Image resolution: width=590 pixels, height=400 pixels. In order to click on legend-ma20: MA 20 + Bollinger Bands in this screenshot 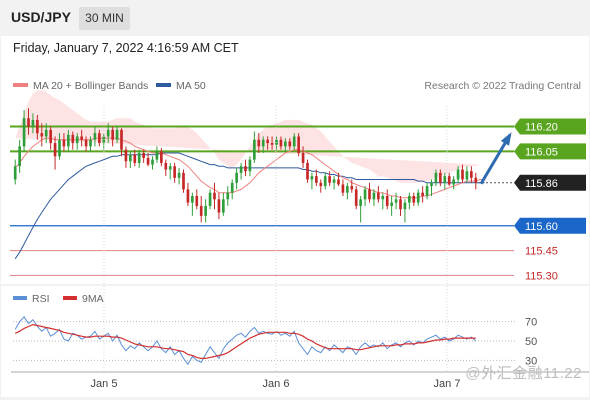, I will do `click(80, 86)`.